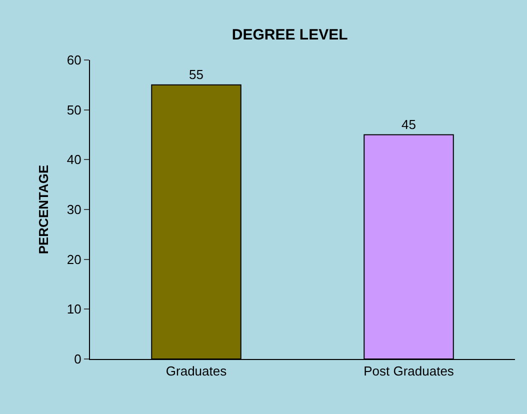 Image resolution: width=527 pixels, height=414 pixels. I want to click on x-tick-label: Post Graduates, so click(409, 371).